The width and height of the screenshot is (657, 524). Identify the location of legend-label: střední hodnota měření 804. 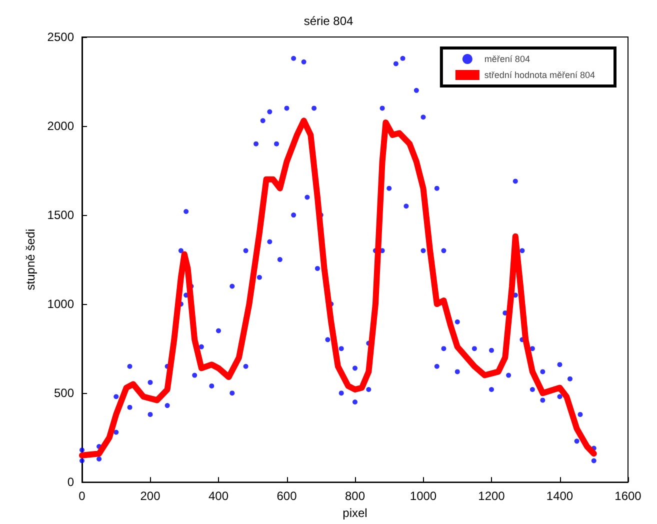
(540, 75).